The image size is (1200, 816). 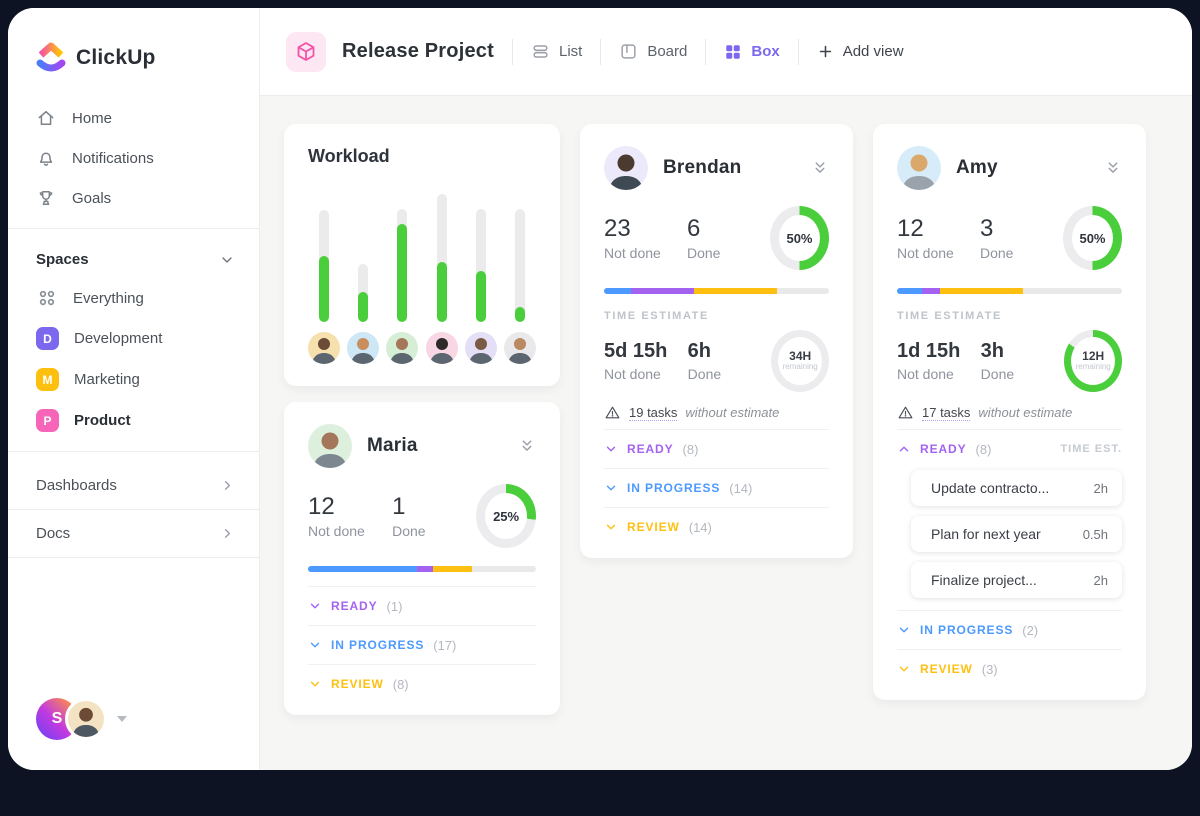 What do you see at coordinates (716, 448) in the screenshot?
I see `section-ready: READY (8)` at bounding box center [716, 448].